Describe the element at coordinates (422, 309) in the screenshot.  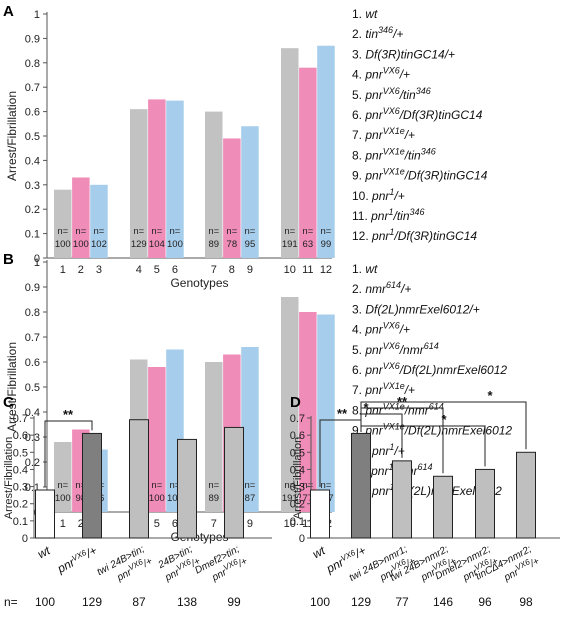
I see `legend-genotype: Df(2L)nmrExel6012/+` at that location.